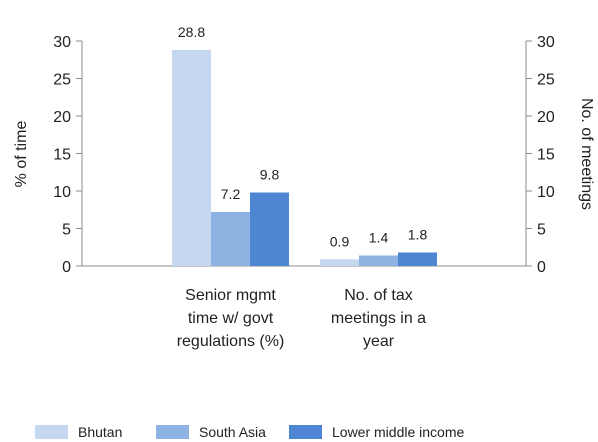 The image size is (598, 442). What do you see at coordinates (231, 194) in the screenshot?
I see `data-label: 7.2` at bounding box center [231, 194].